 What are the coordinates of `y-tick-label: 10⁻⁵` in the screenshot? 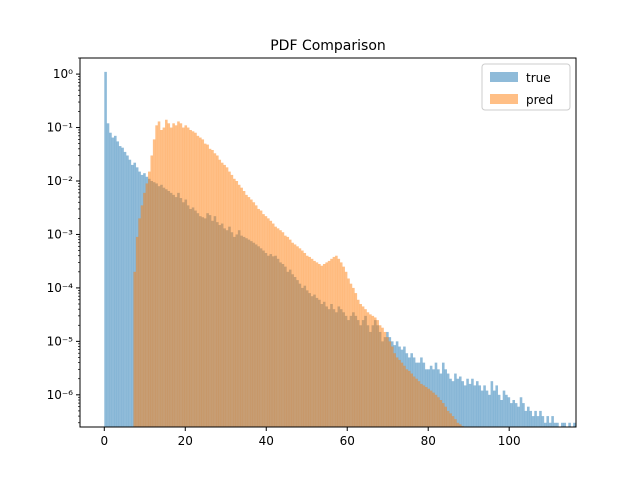 It's located at (60, 341).